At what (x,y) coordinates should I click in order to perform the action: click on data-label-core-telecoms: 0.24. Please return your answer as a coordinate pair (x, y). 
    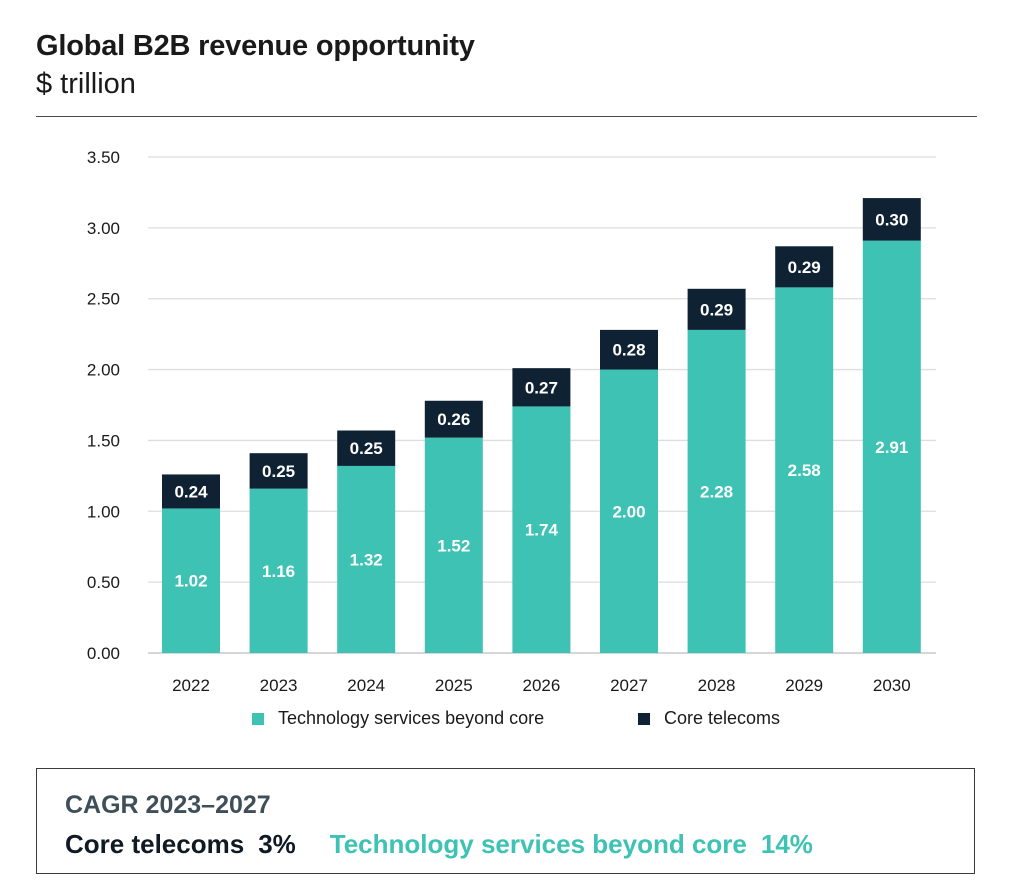
    Looking at the image, I should click on (191, 491).